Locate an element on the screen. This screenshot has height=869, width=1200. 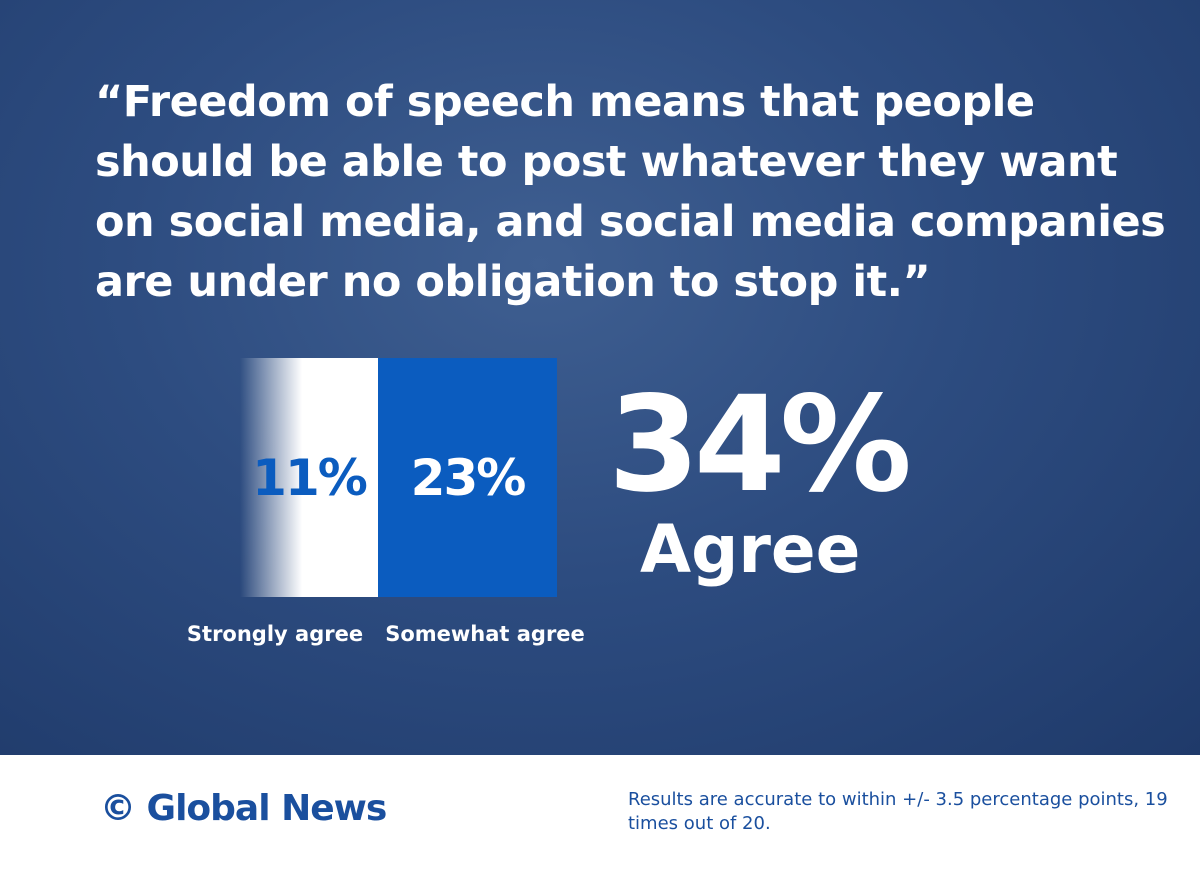
value-label: 11% is located at coordinates (310, 477).